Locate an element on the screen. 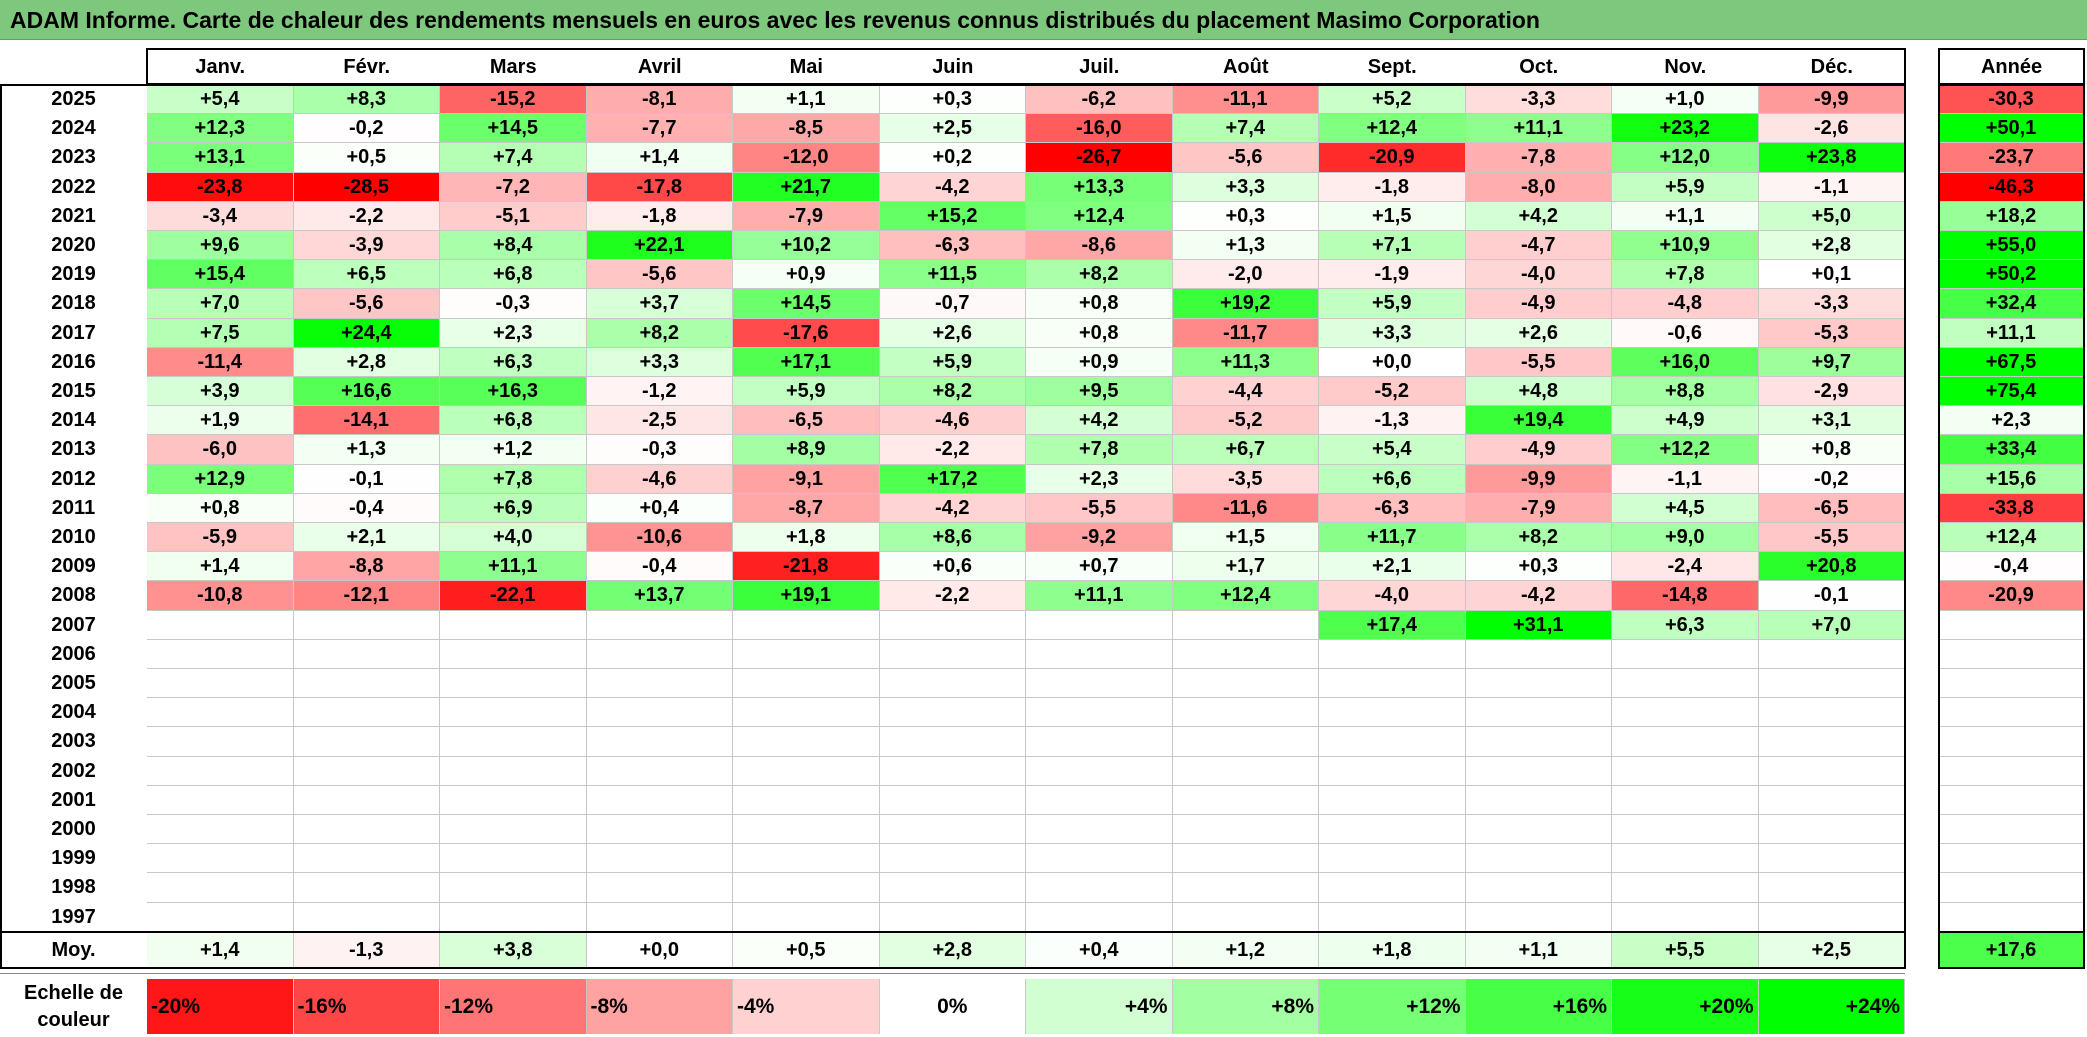 Image resolution: width=2087 pixels, height=1037 pixels. heatmap-cell: -8,8 is located at coordinates (366, 567).